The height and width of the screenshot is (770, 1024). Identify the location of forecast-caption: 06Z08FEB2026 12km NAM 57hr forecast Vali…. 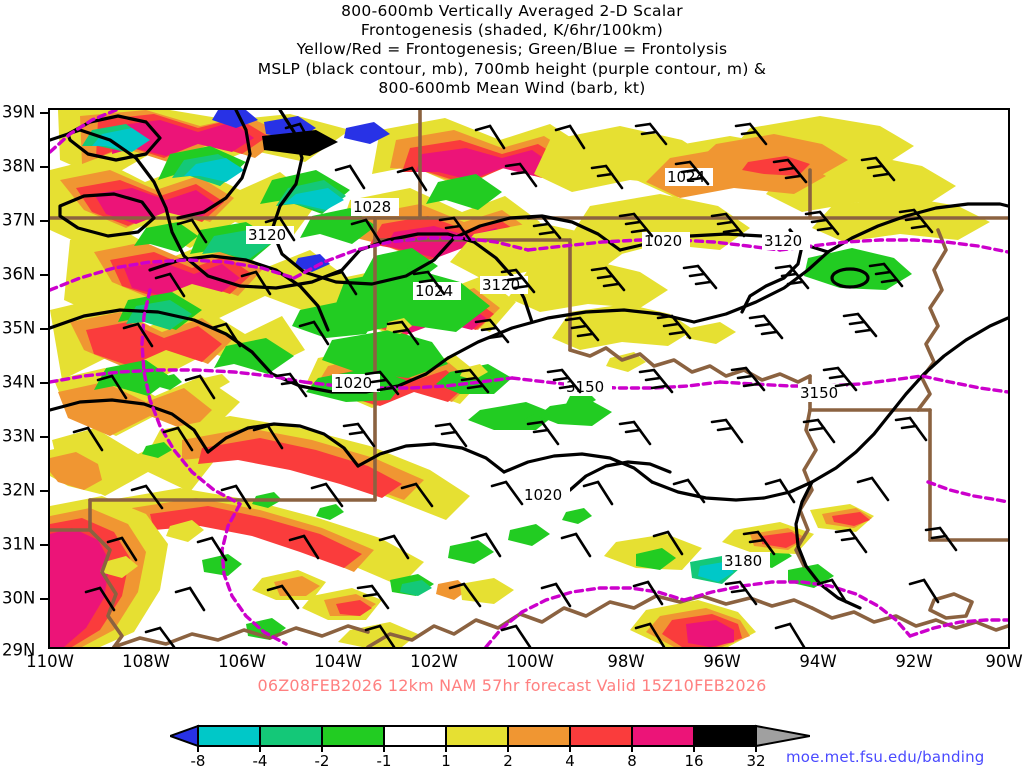
(512, 685).